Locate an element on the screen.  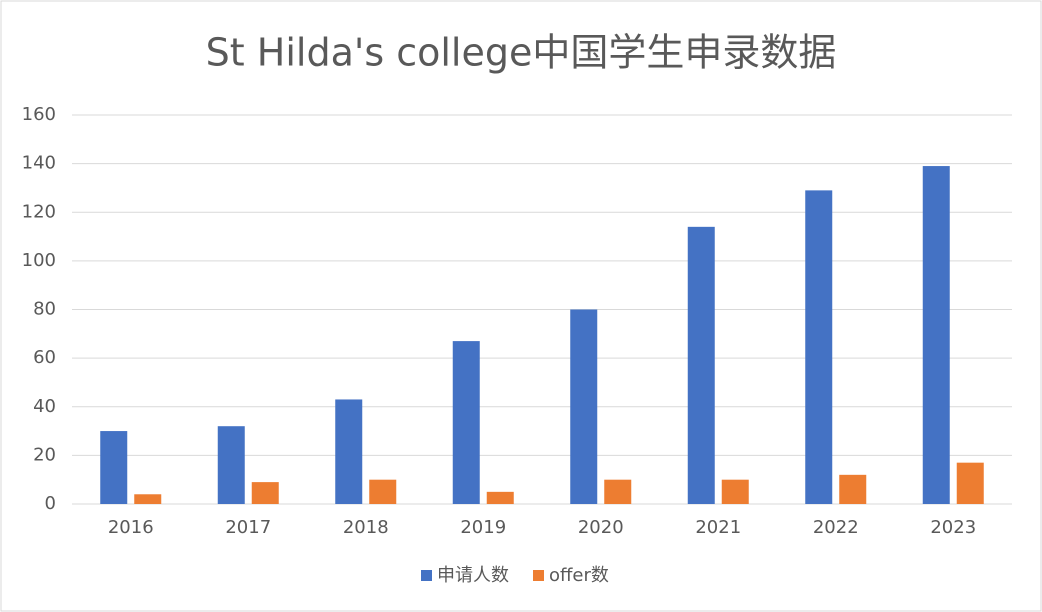
chart-title: St Hilda's college中国学生申录数据 is located at coordinates (521, 53).